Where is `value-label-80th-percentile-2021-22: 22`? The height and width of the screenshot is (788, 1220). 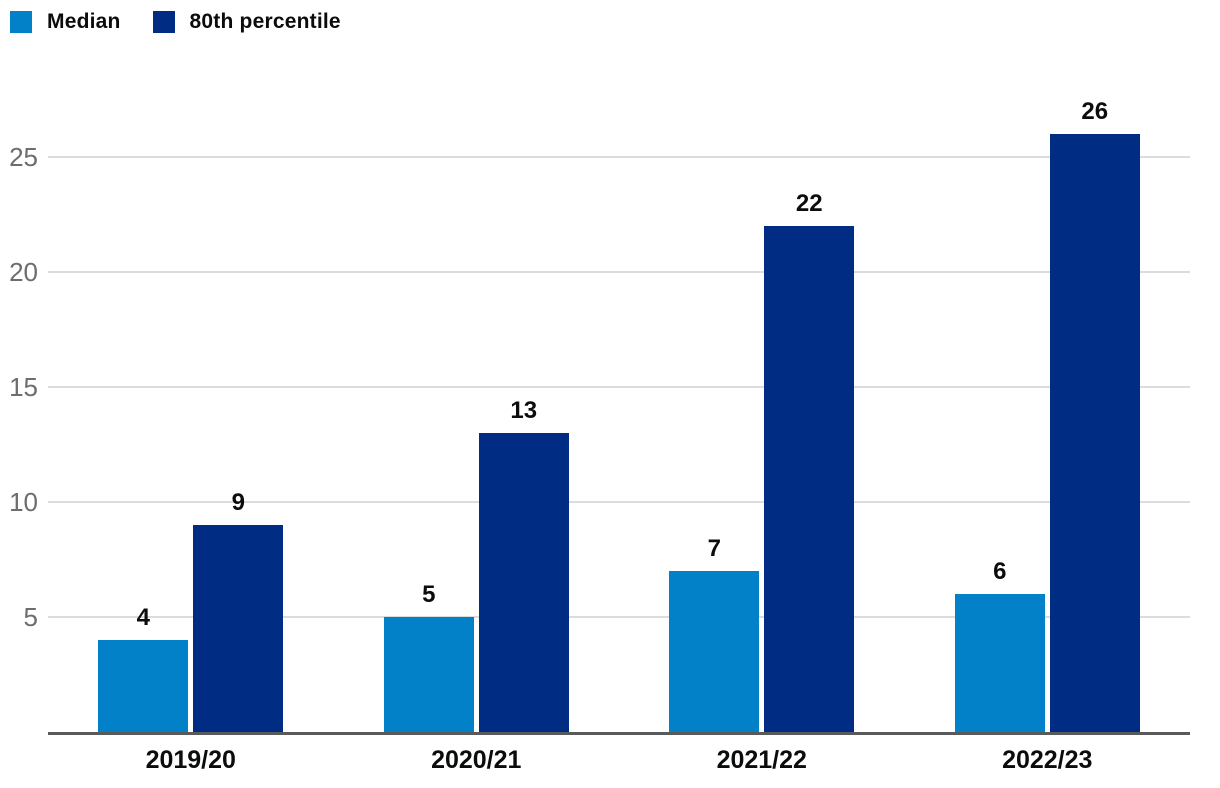 value-label-80th-percentile-2021-22: 22 is located at coordinates (809, 203).